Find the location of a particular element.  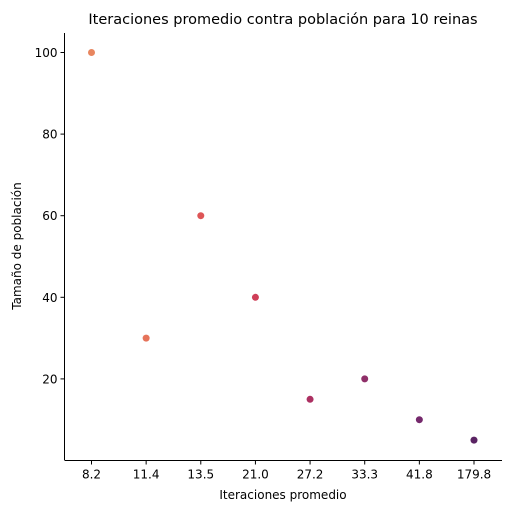

x-axis-title: Iteraciones promedio is located at coordinates (282, 495).